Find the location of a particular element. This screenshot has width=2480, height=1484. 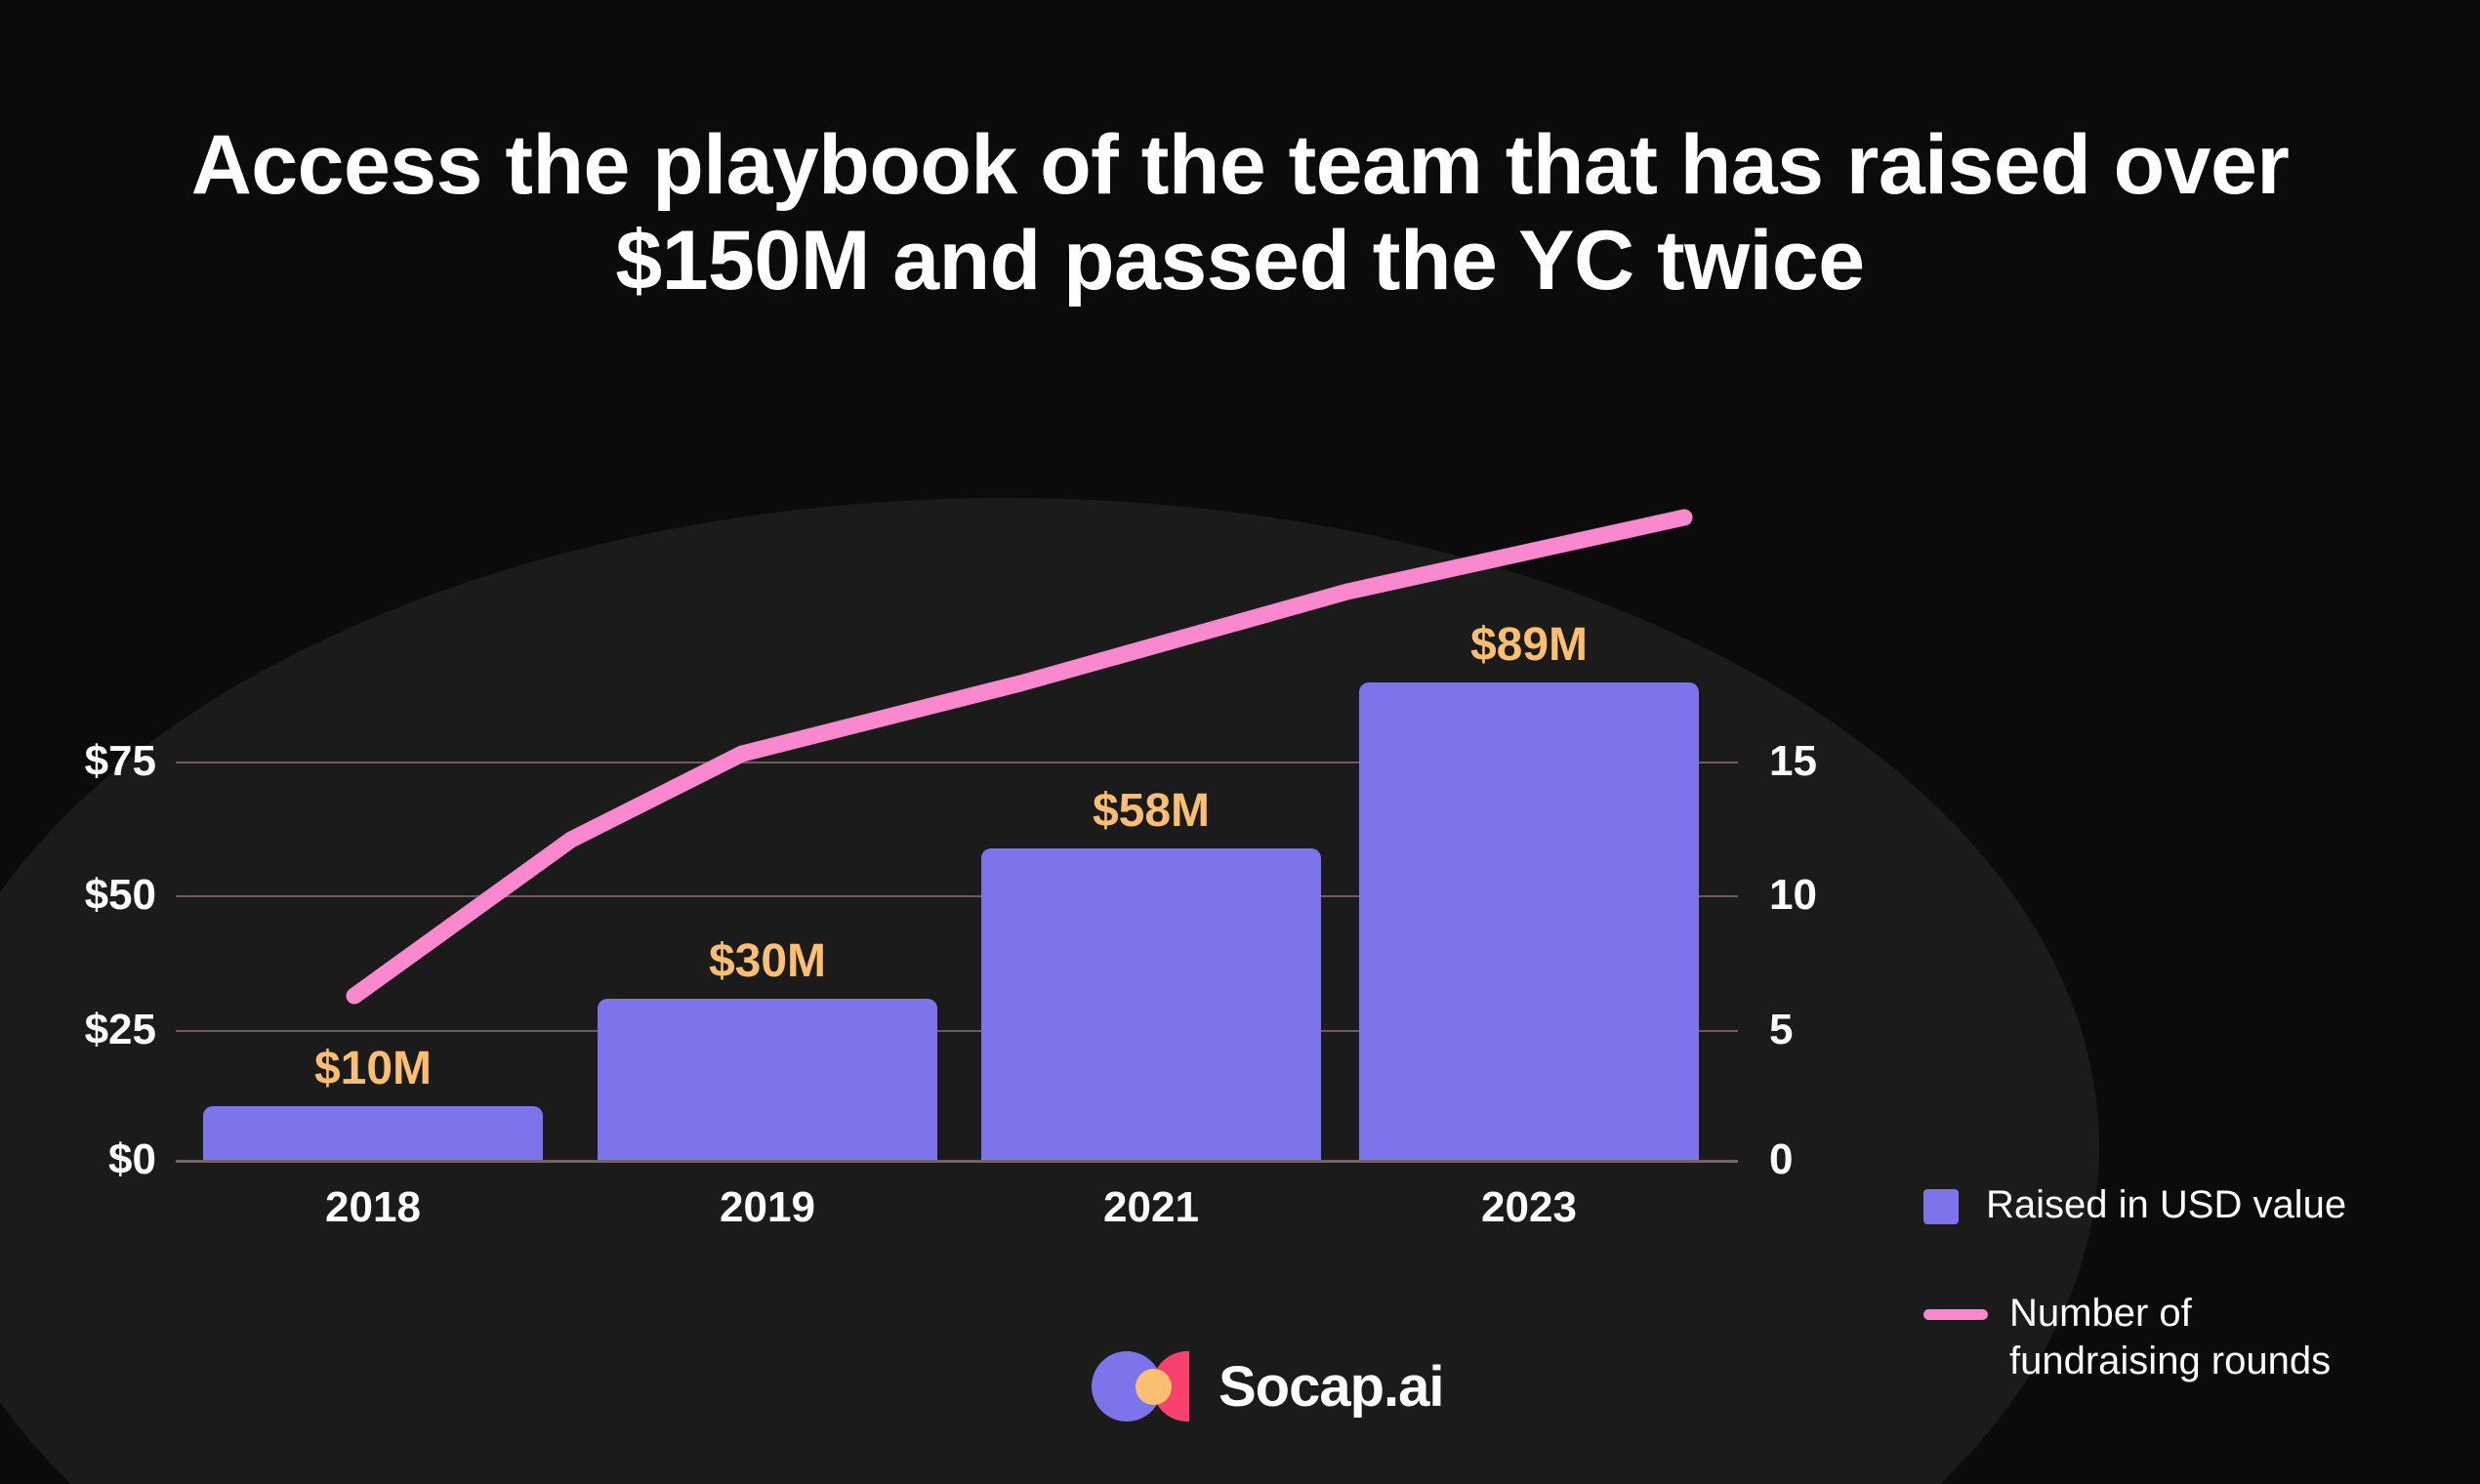

legend-item-bars: Raised in USD value is located at coordinates (2177, 1205).